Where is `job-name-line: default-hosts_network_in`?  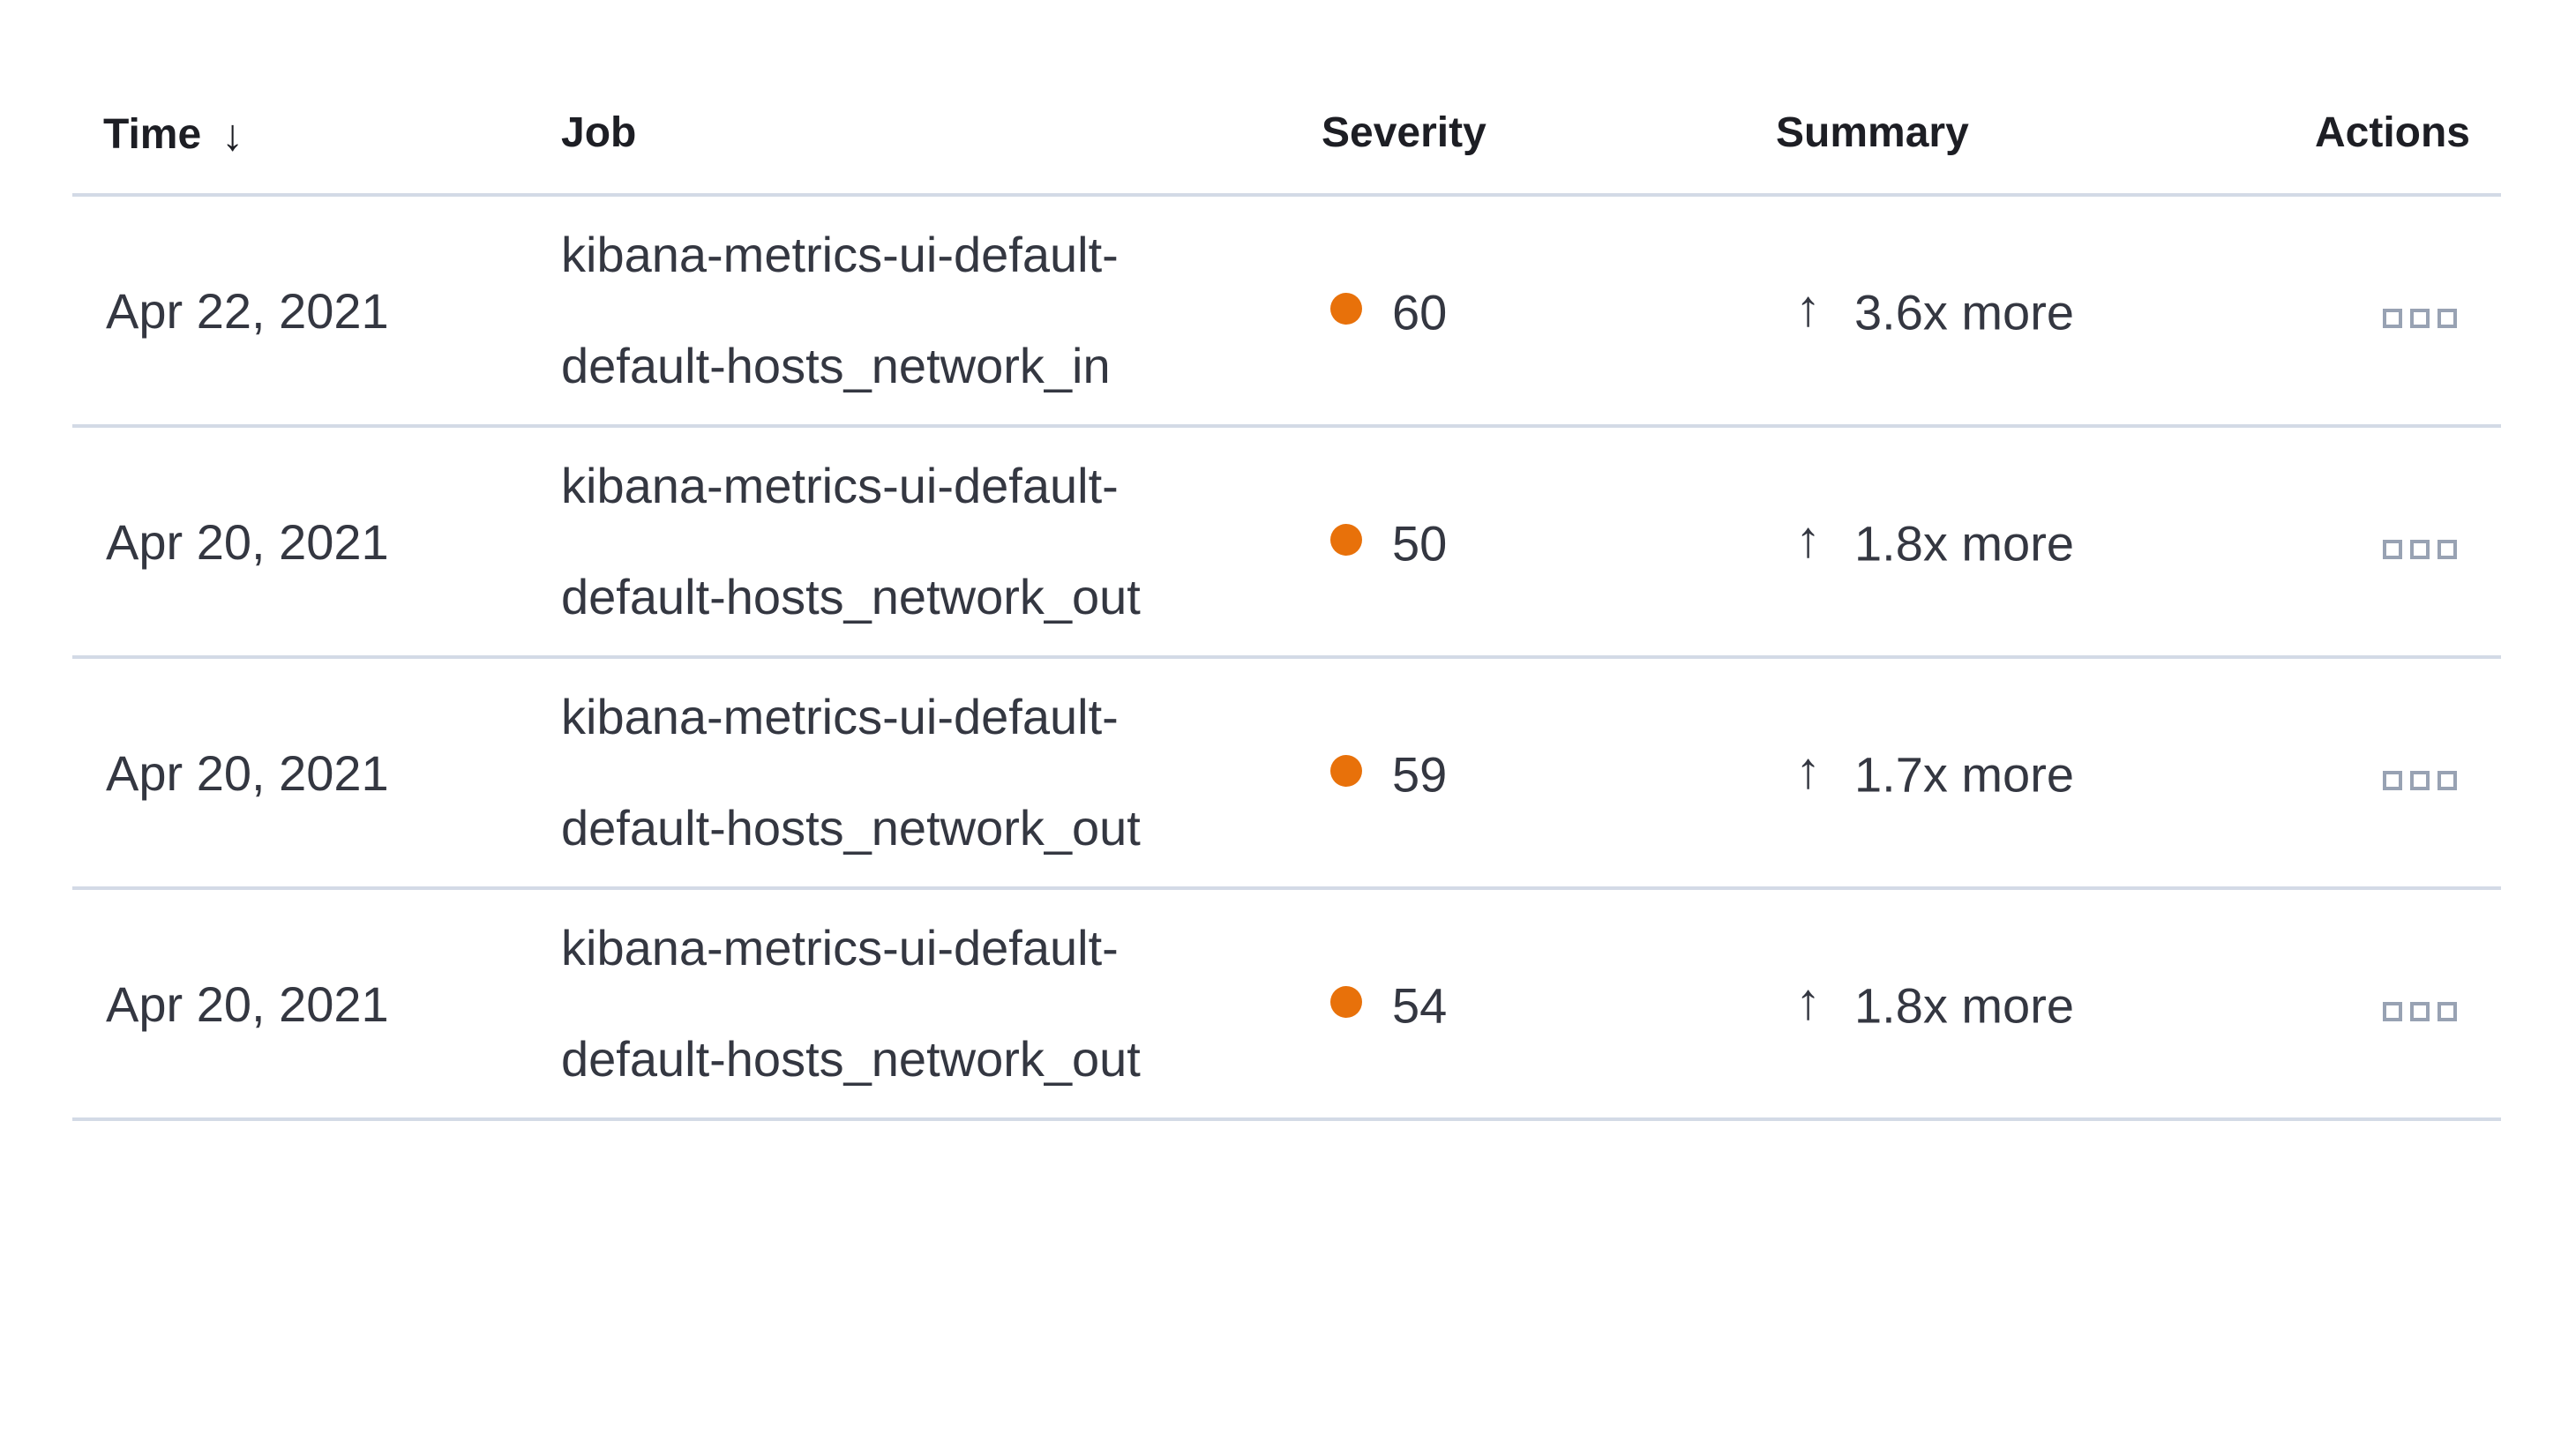
job-name-line: default-hosts_network_in is located at coordinates (836, 365).